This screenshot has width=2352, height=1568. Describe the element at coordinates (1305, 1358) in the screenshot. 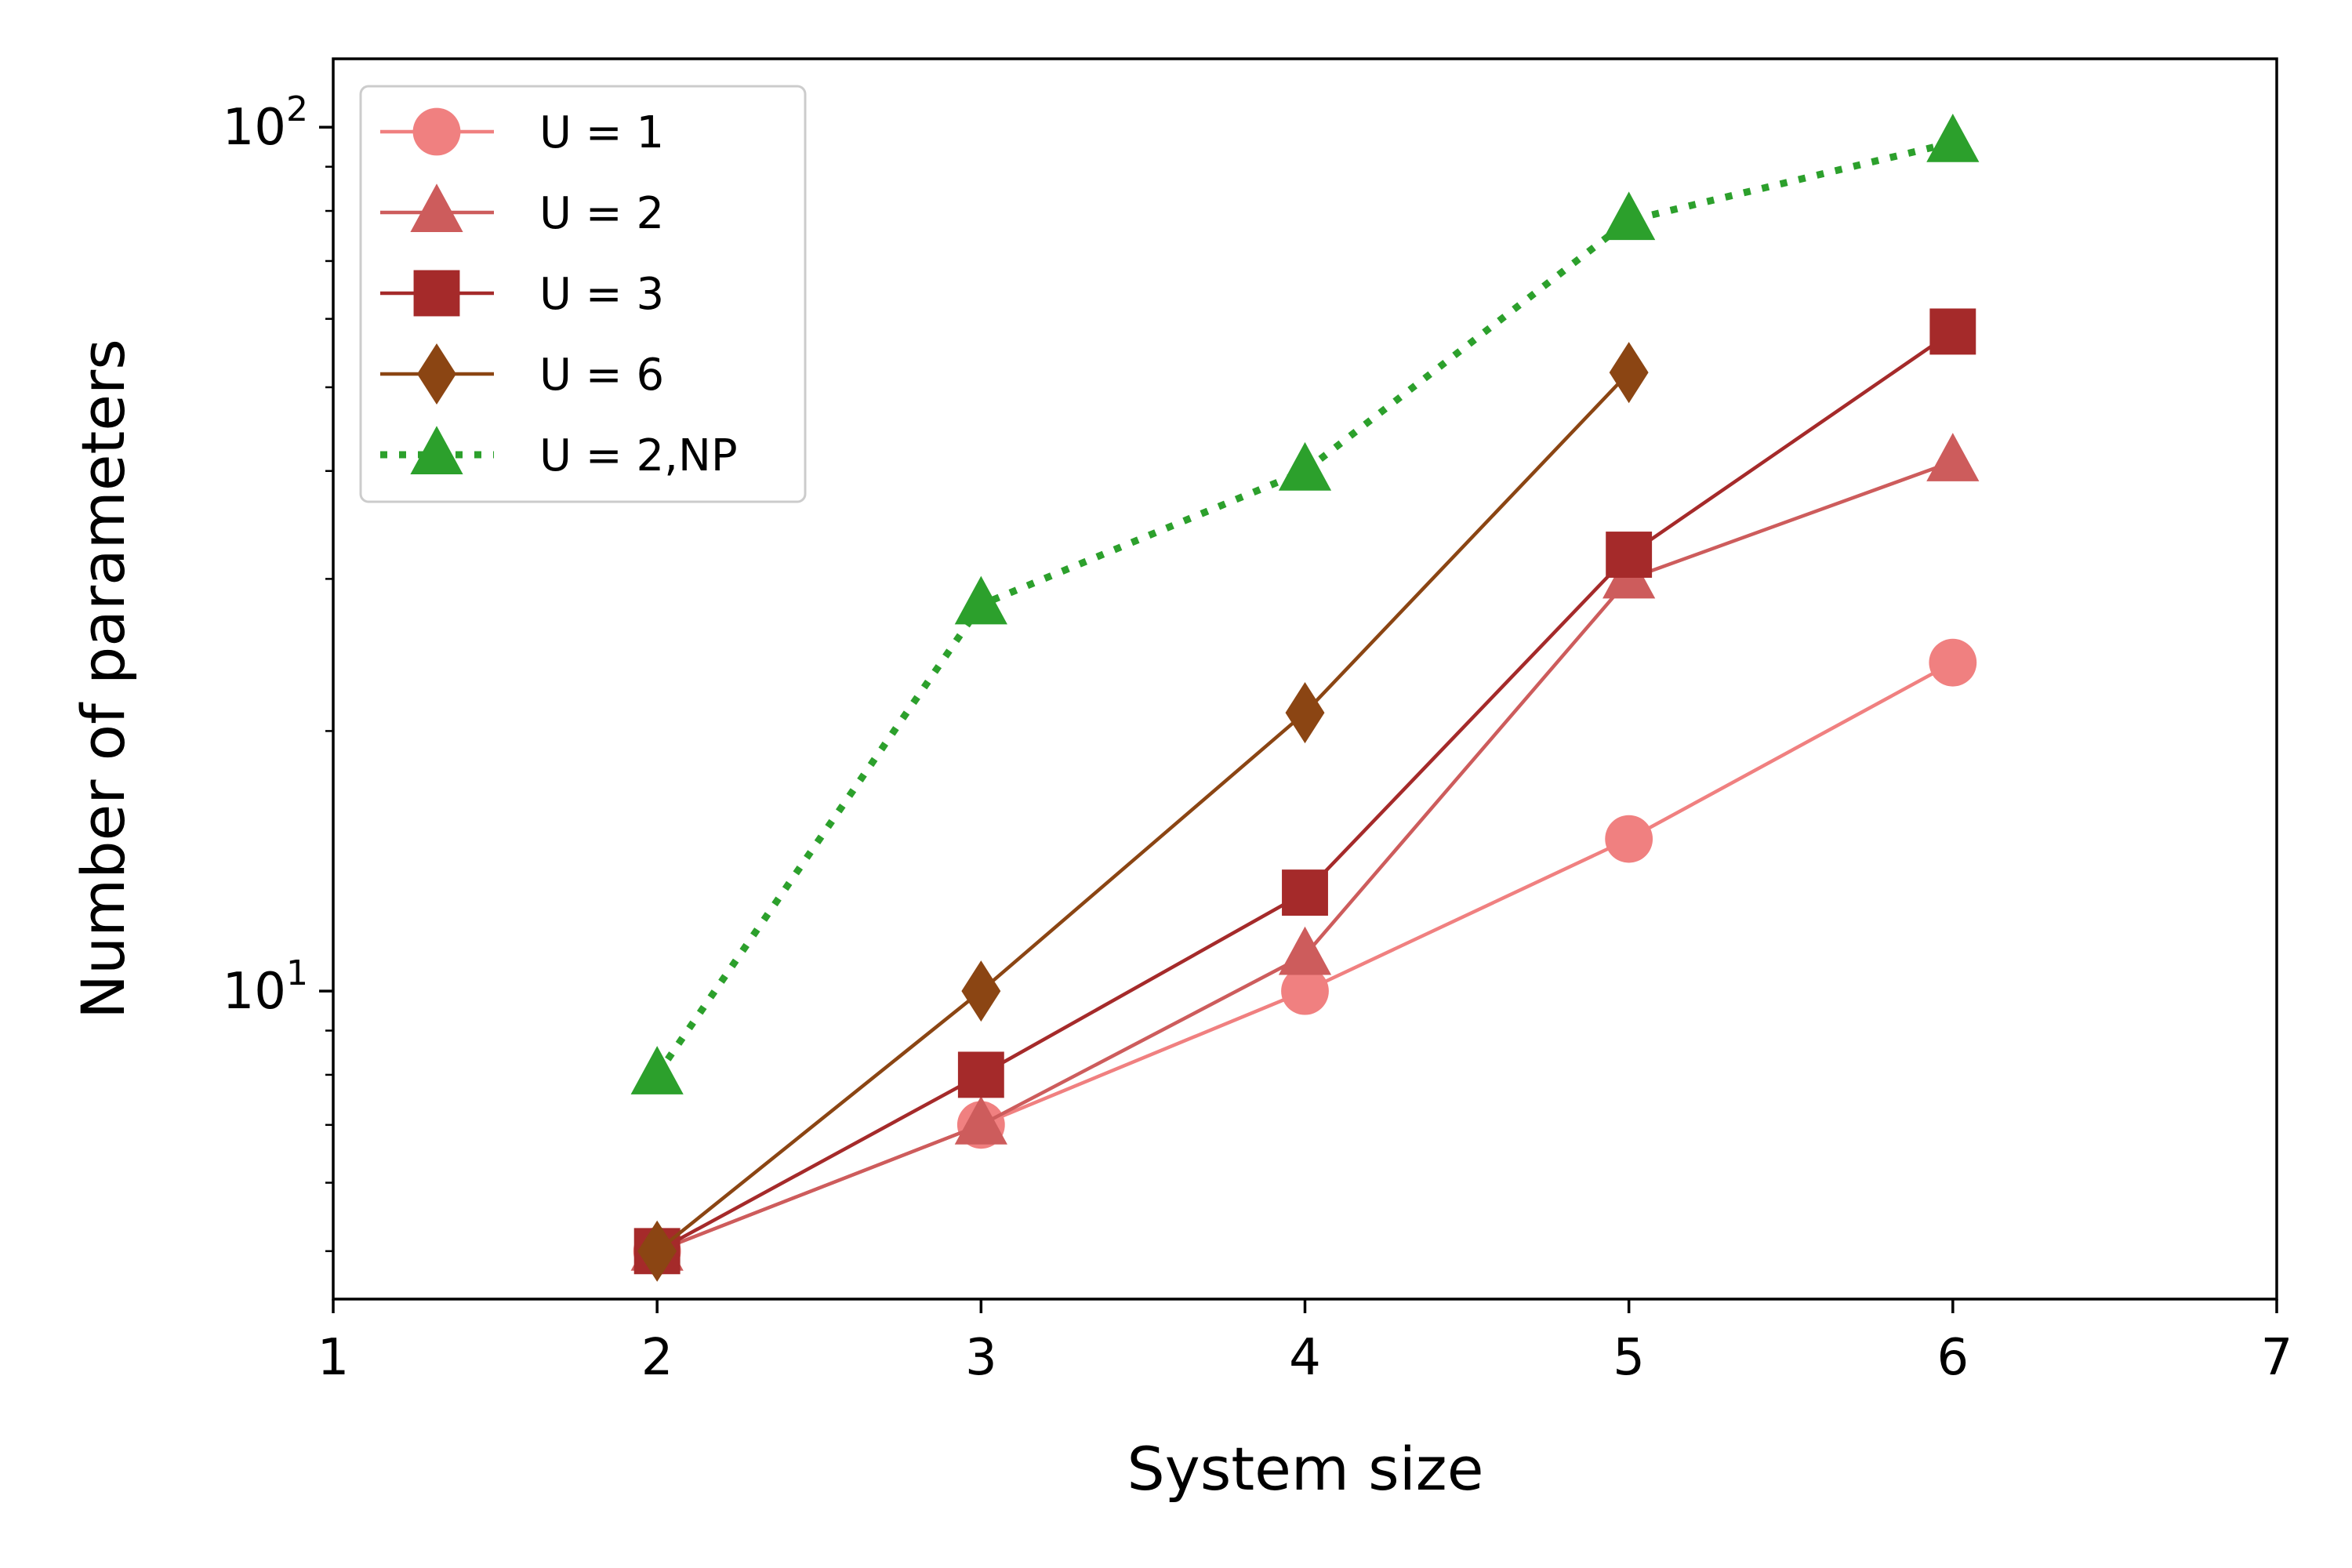

I see `x-tick-label: 4` at that location.